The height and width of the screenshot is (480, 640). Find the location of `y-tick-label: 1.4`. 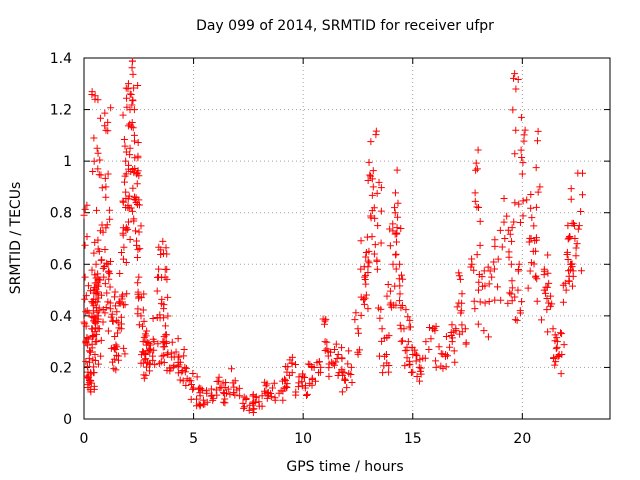

y-tick-label: 1.4 is located at coordinates (61, 59).